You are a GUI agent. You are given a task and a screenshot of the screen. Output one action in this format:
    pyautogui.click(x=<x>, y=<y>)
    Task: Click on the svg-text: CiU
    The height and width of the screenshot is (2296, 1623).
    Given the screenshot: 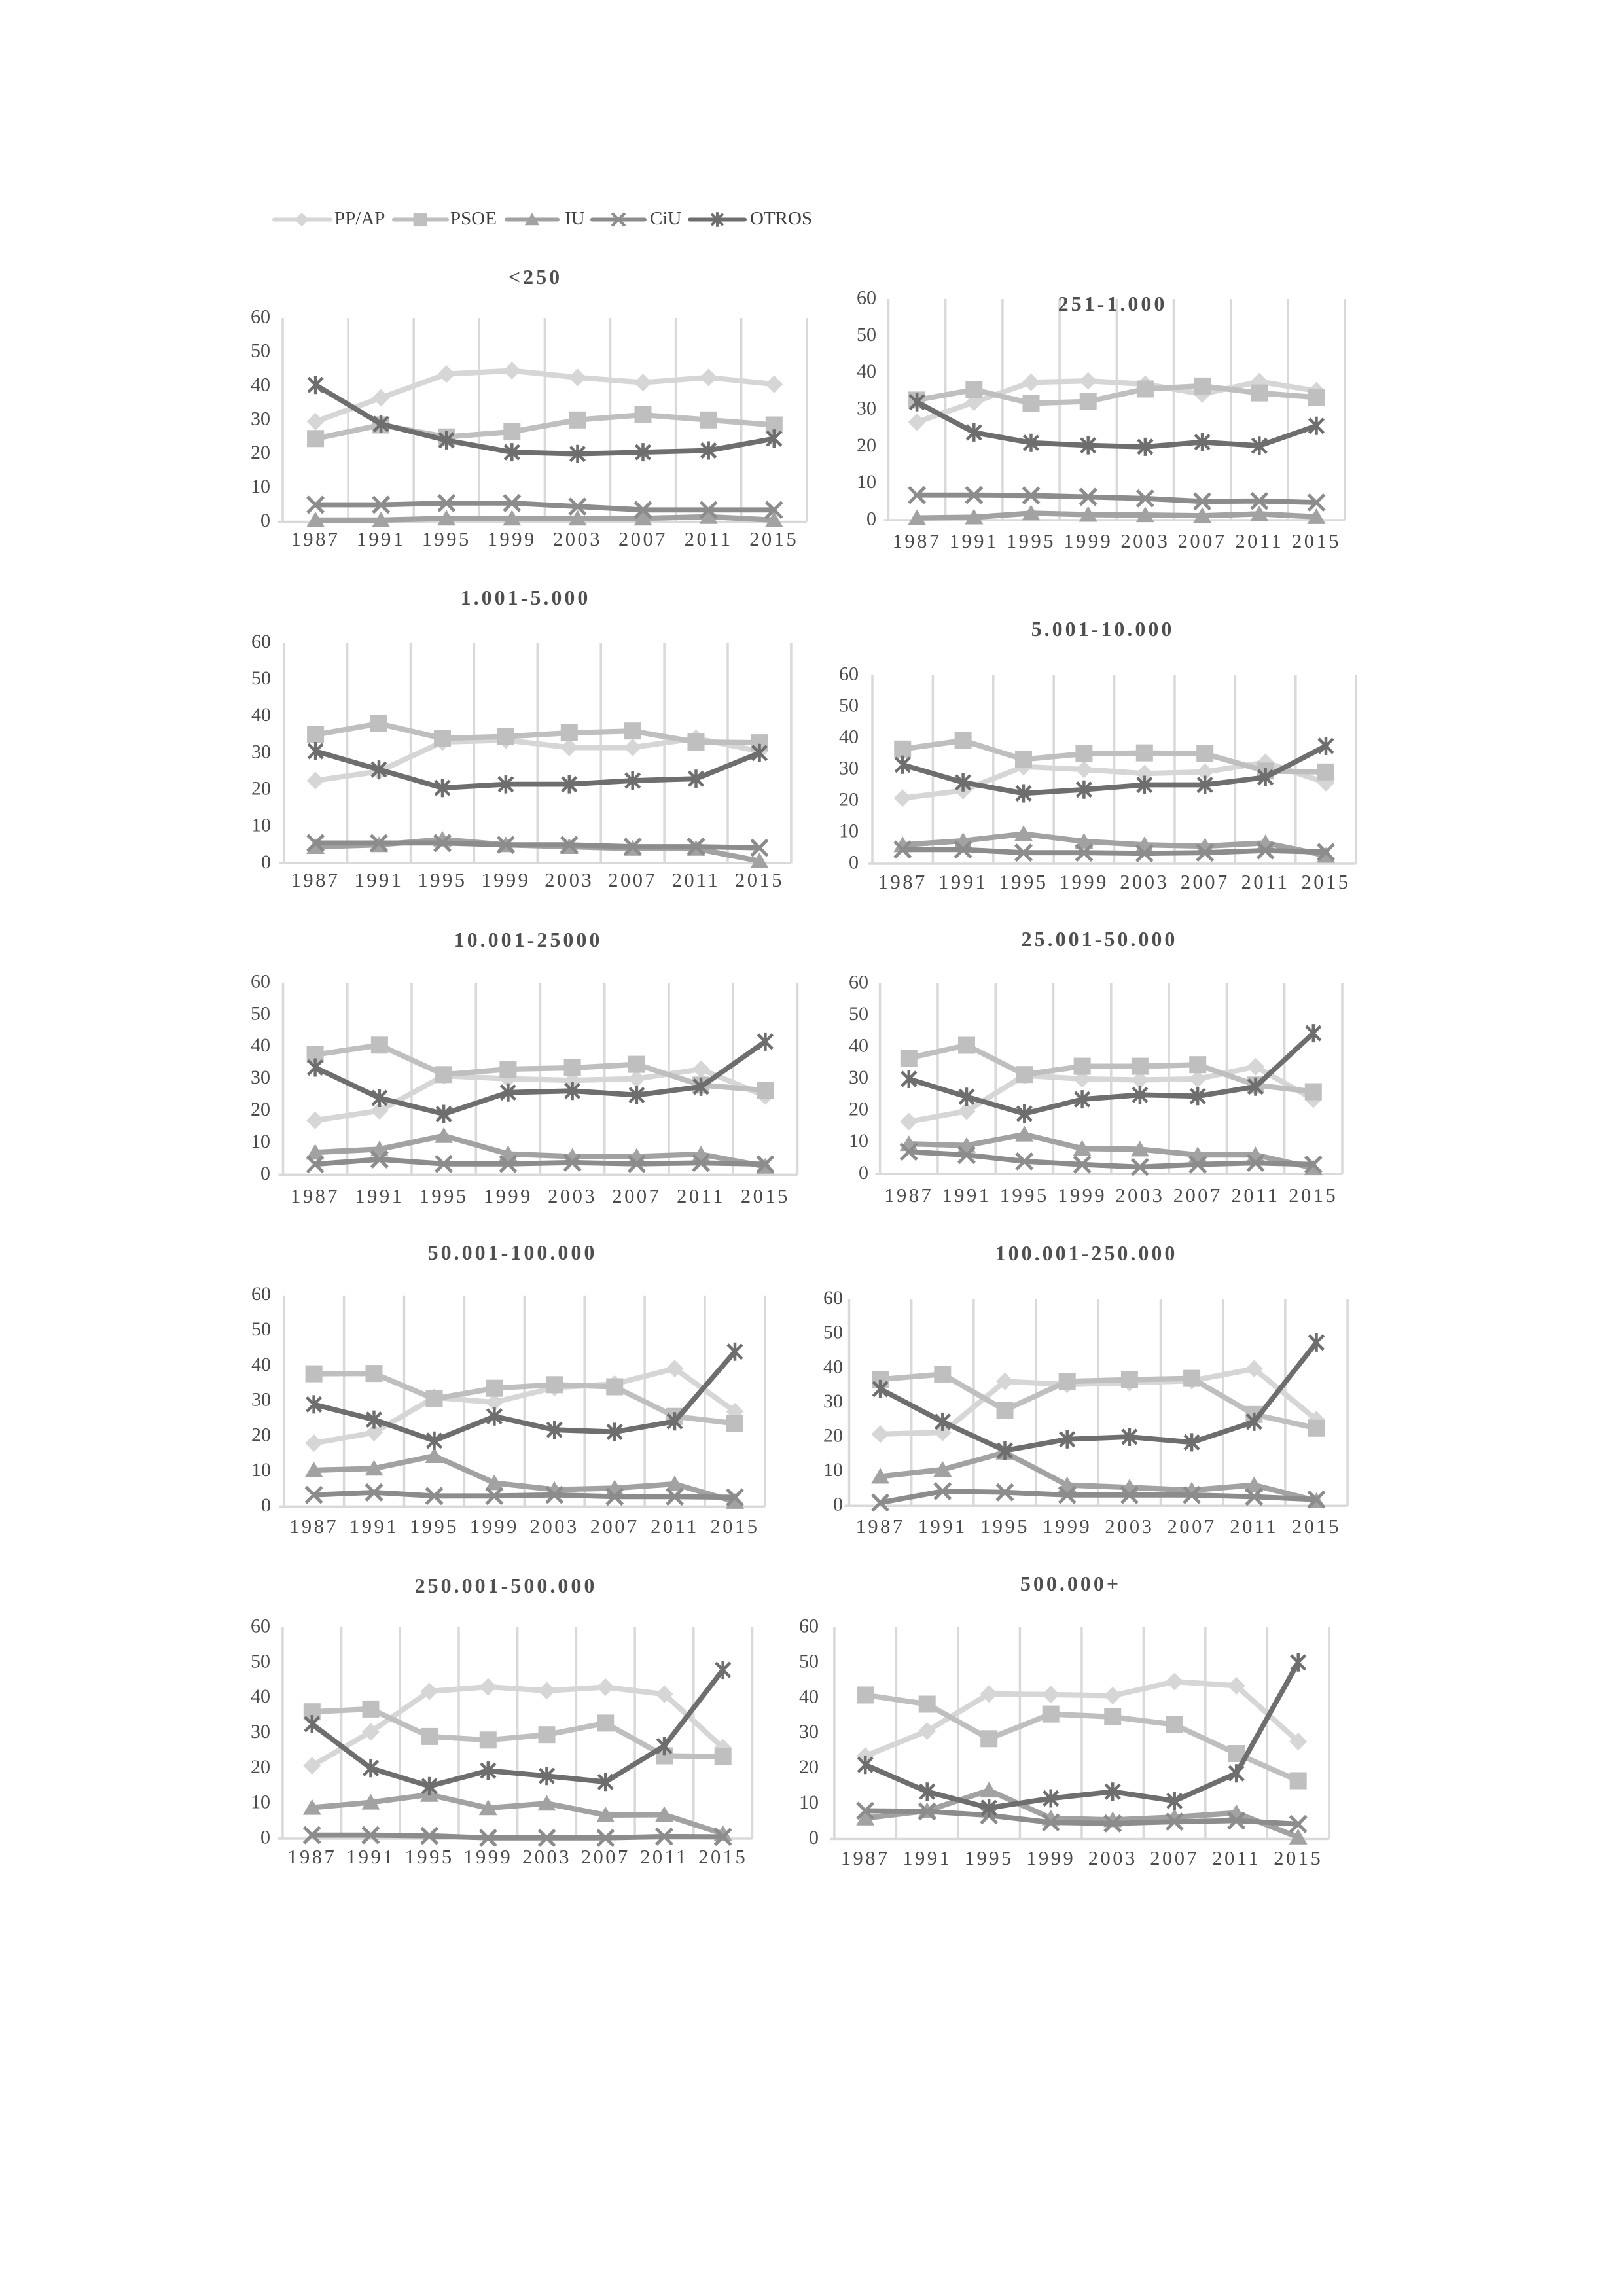 What is the action you would take?
    pyautogui.click(x=665, y=218)
    